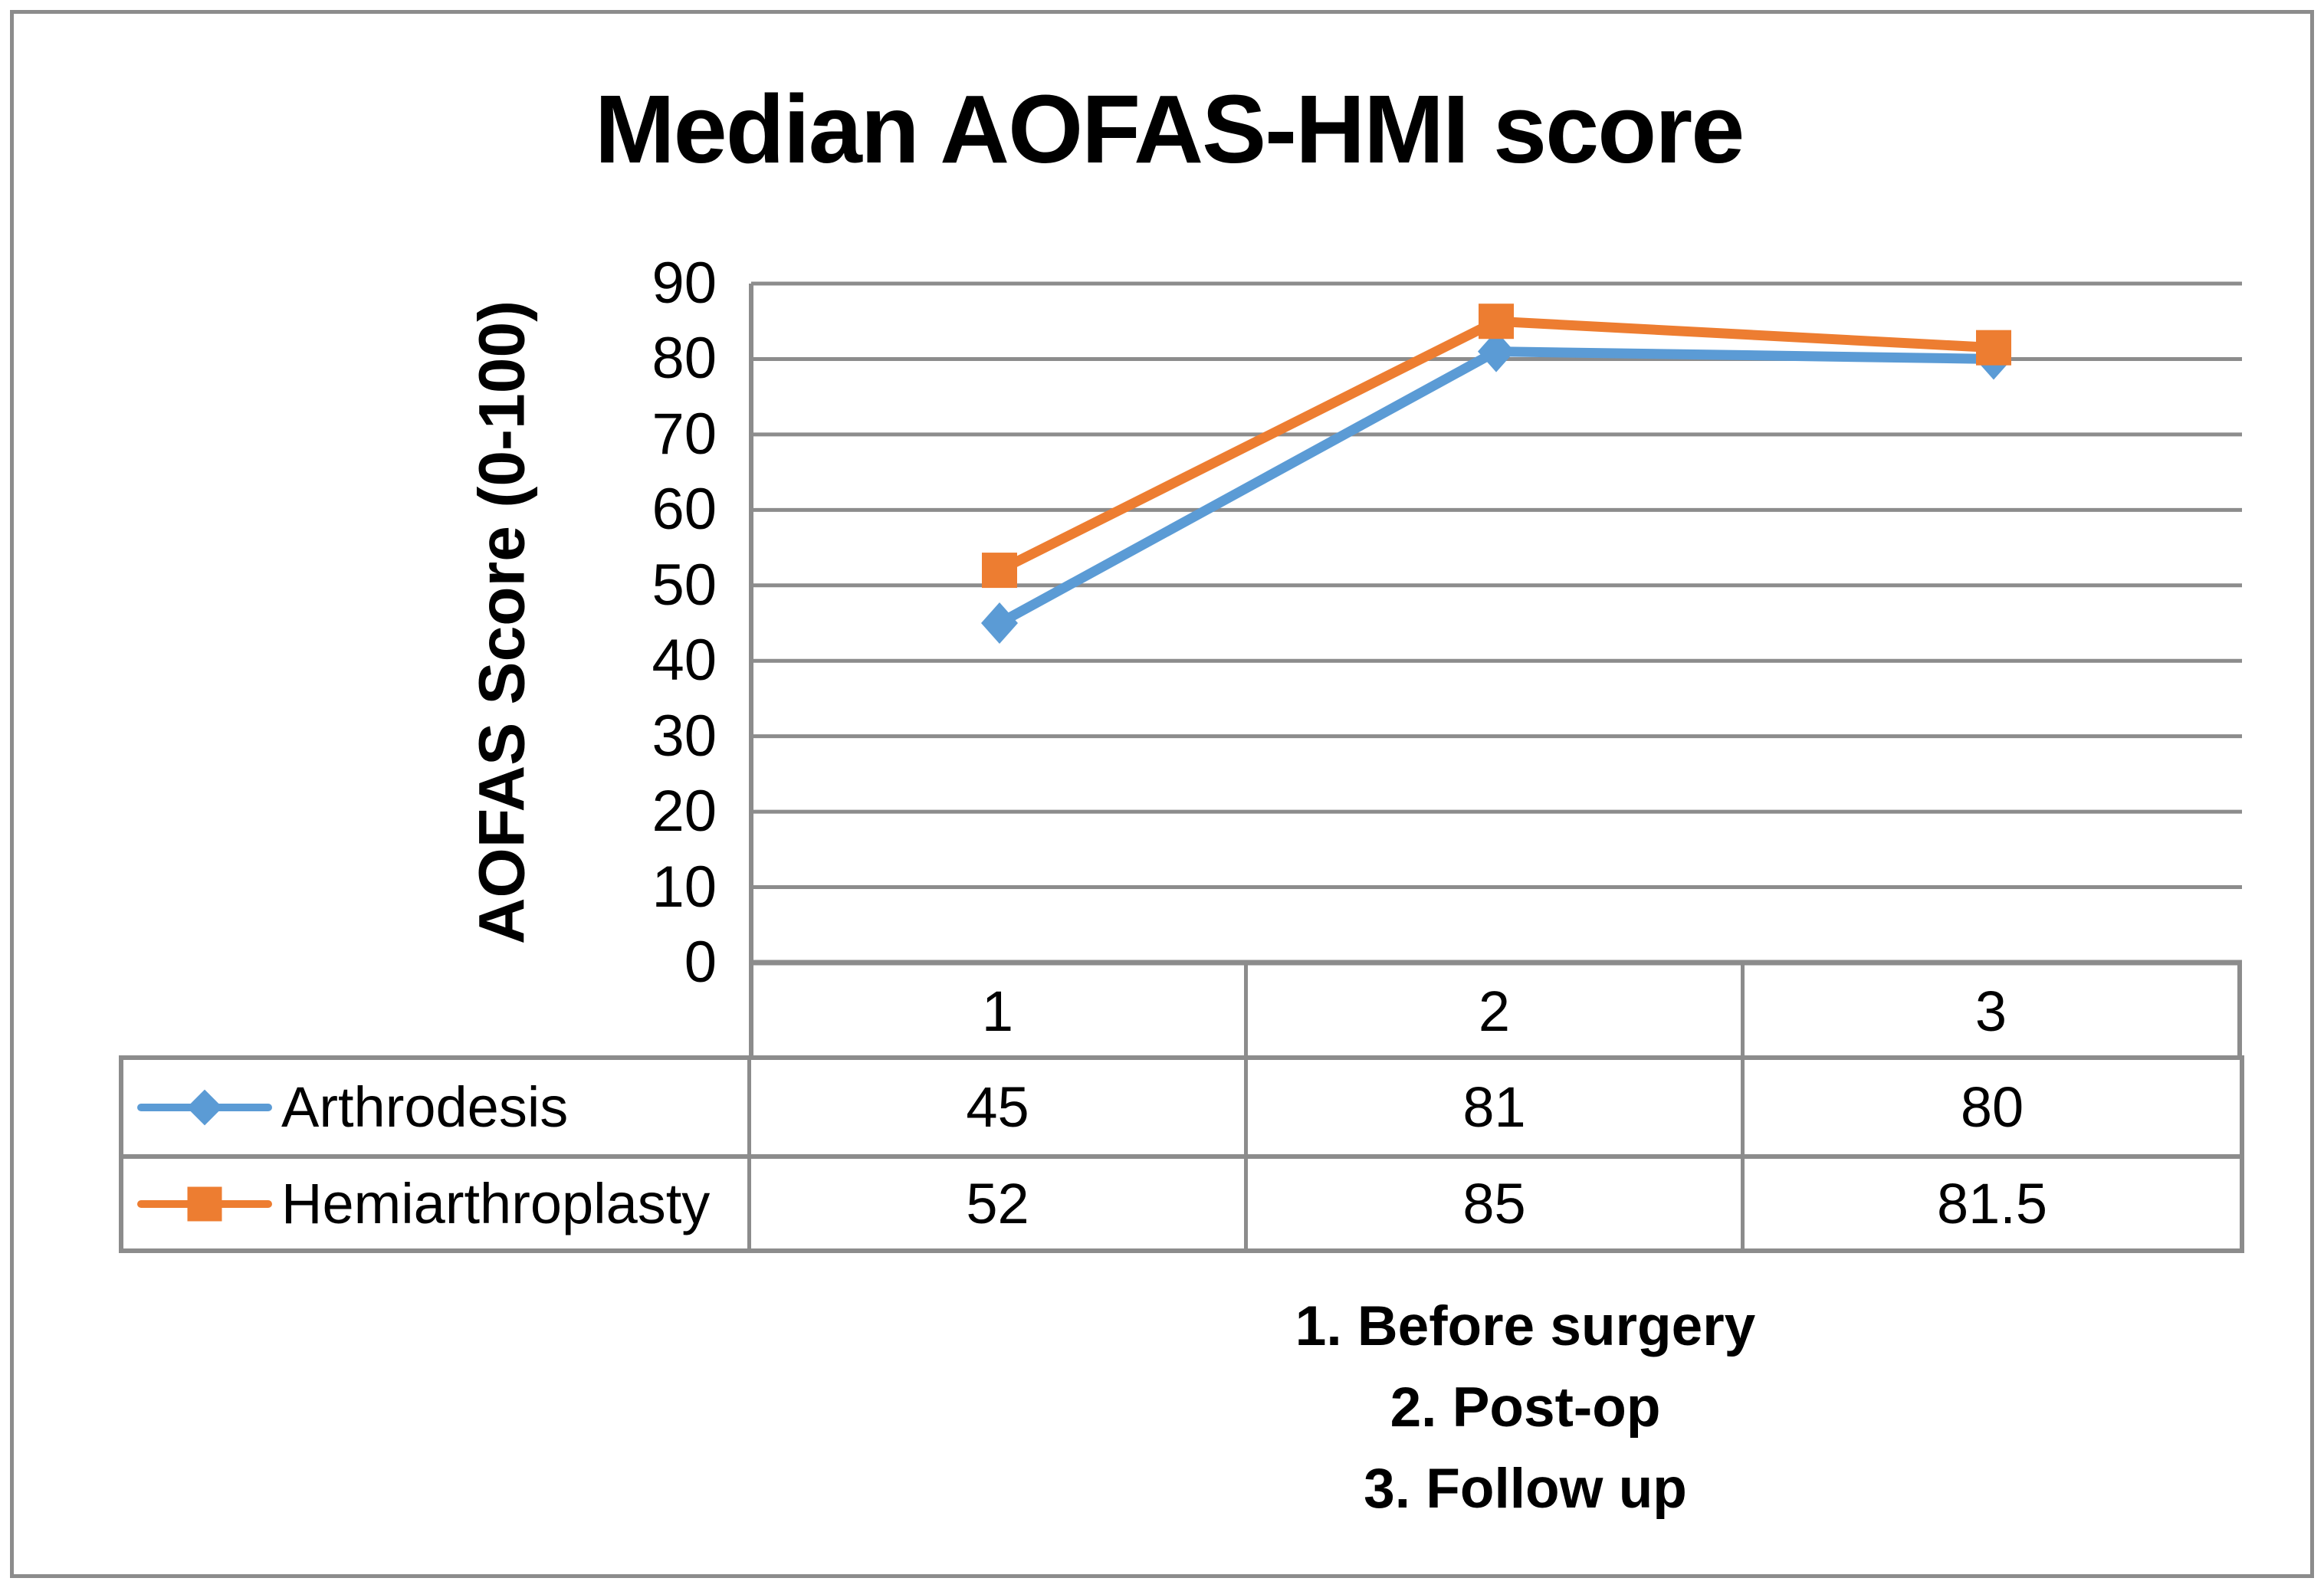 This screenshot has width=2324, height=1588. What do you see at coordinates (1992, 1201) in the screenshot?
I see `table-cell: 81.5` at bounding box center [1992, 1201].